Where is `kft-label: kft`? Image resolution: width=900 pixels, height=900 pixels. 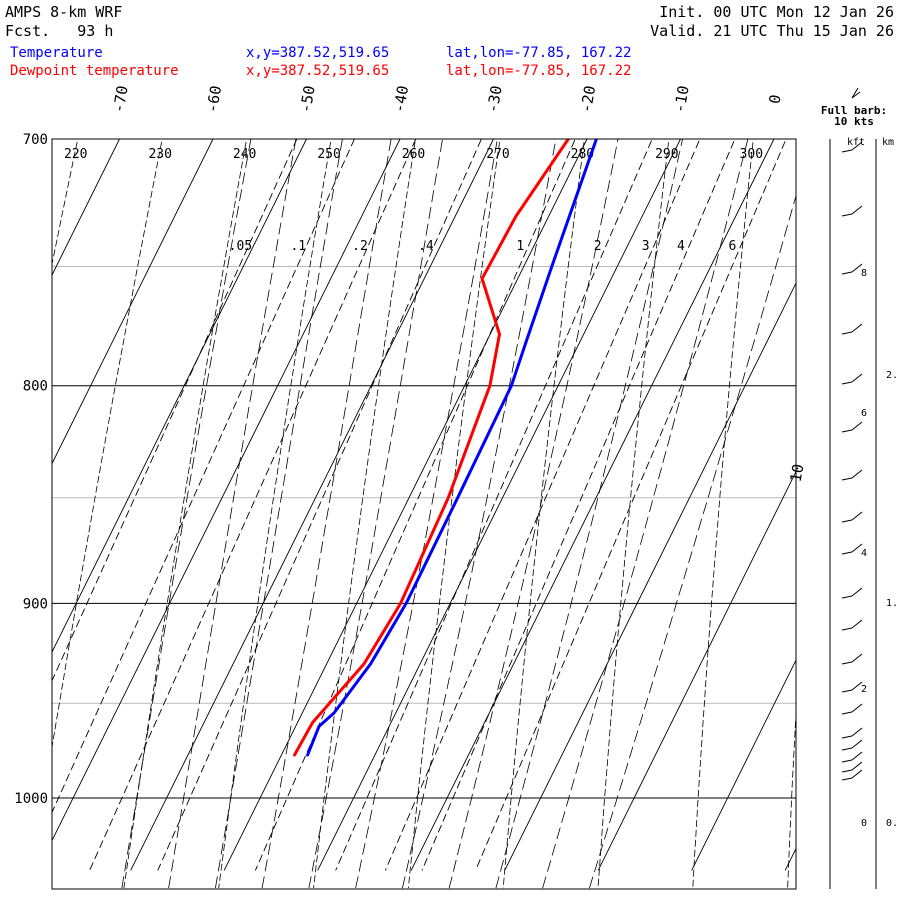 kft-label: kft is located at coordinates (856, 142).